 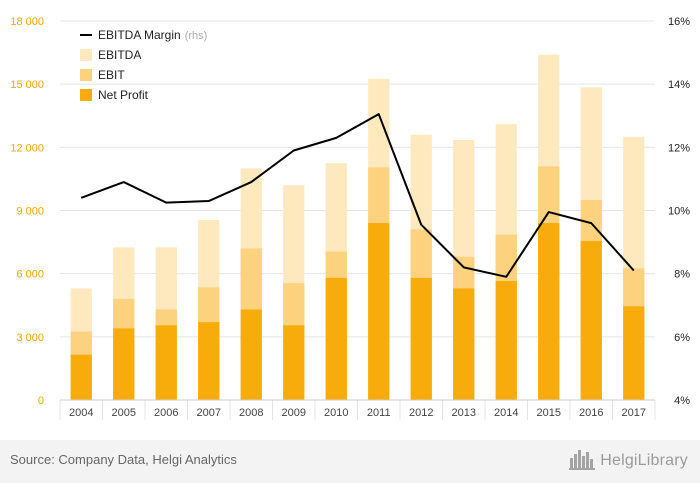 I want to click on helgi-library-logo: HelgiLibrary, so click(x=628, y=461).